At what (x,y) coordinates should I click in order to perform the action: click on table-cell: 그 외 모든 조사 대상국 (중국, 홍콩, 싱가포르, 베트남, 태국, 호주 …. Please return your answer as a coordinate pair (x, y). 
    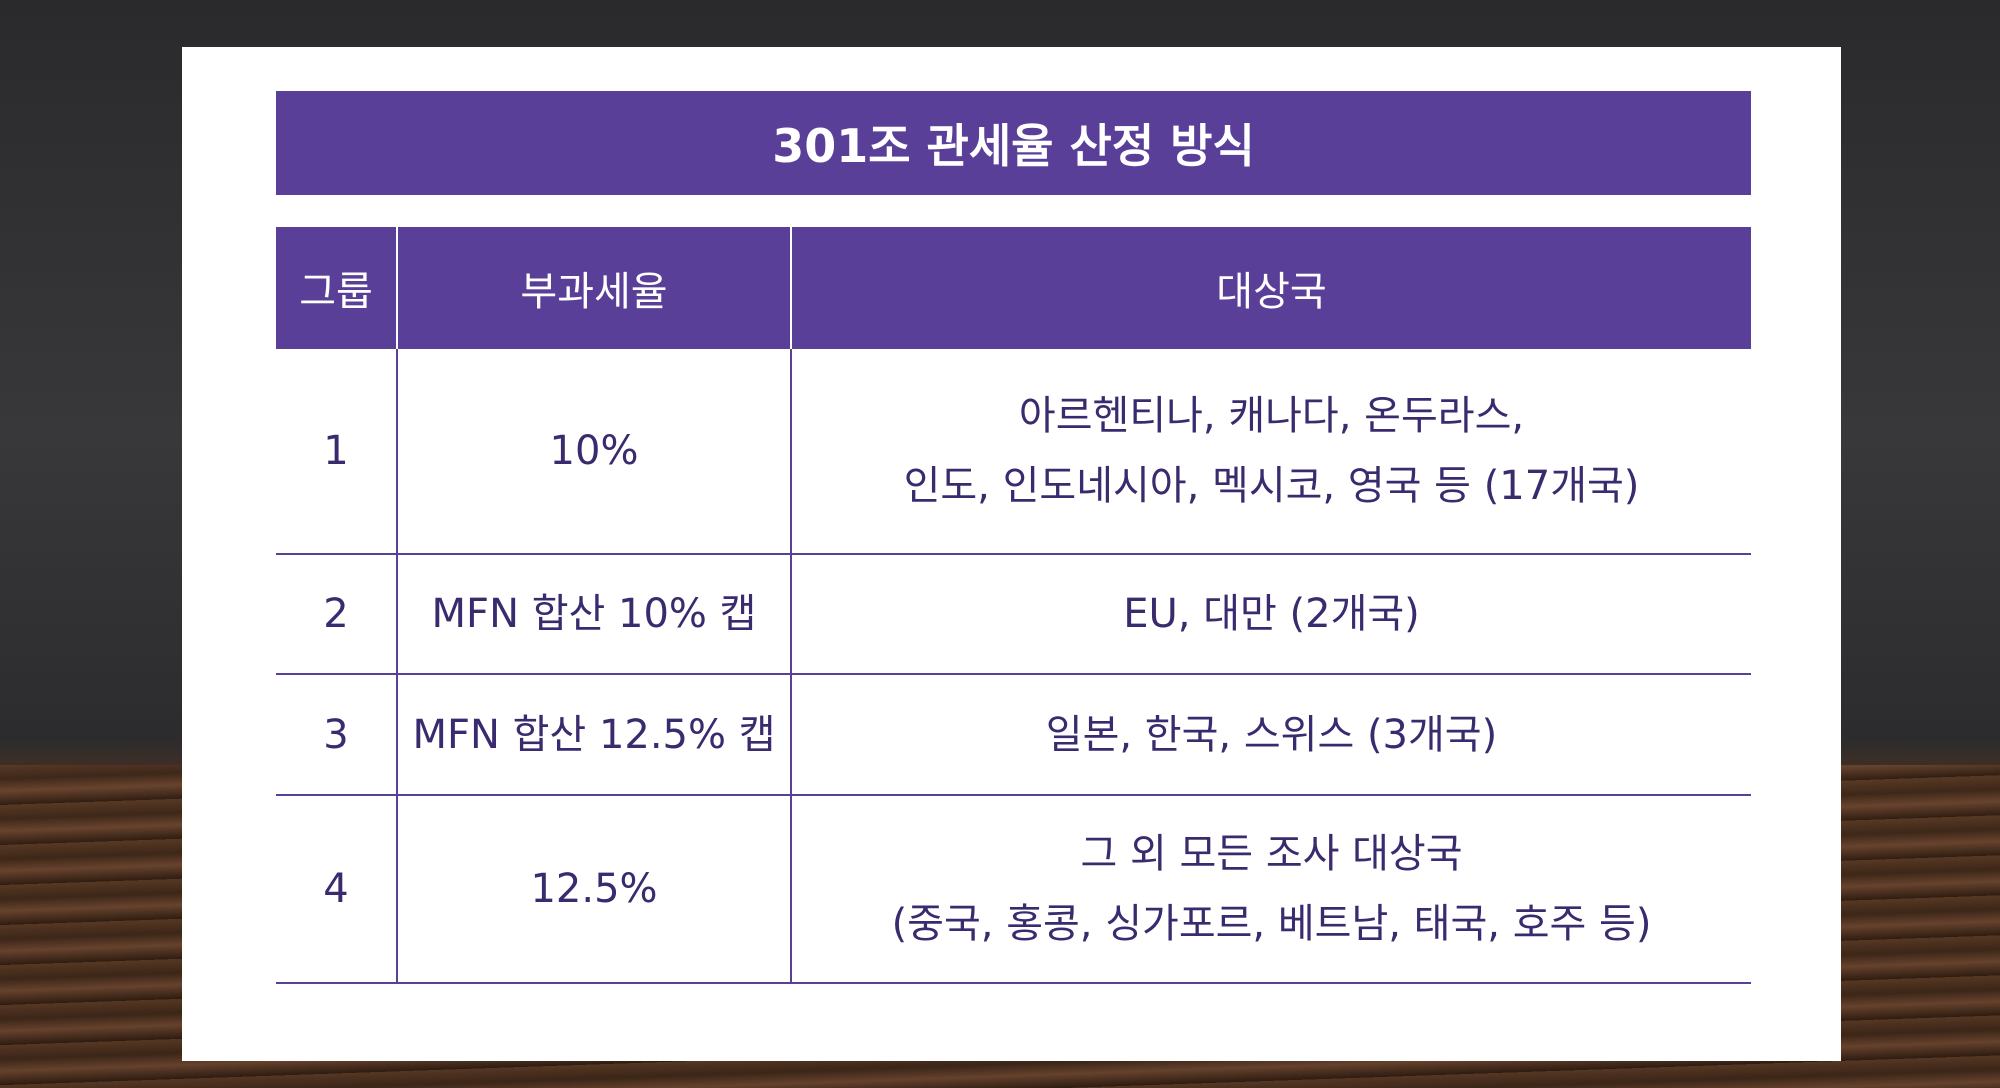
    Looking at the image, I should click on (1270, 889).